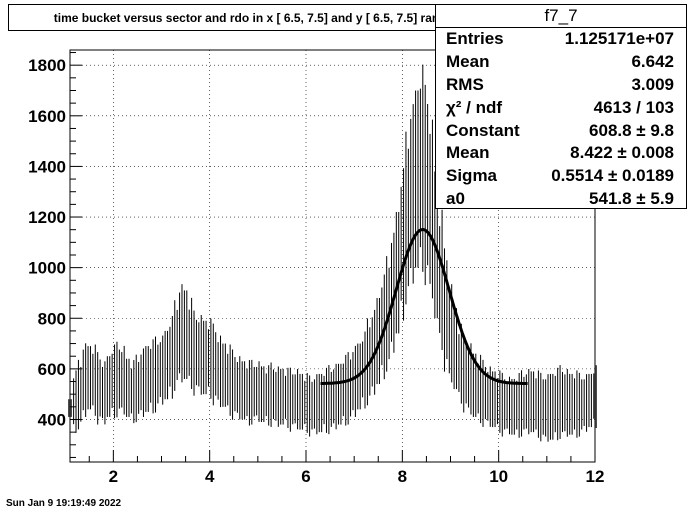 This screenshot has width=700, height=514. Describe the element at coordinates (561, 85) in the screenshot. I see `stats-row: RMS 3.009` at that location.